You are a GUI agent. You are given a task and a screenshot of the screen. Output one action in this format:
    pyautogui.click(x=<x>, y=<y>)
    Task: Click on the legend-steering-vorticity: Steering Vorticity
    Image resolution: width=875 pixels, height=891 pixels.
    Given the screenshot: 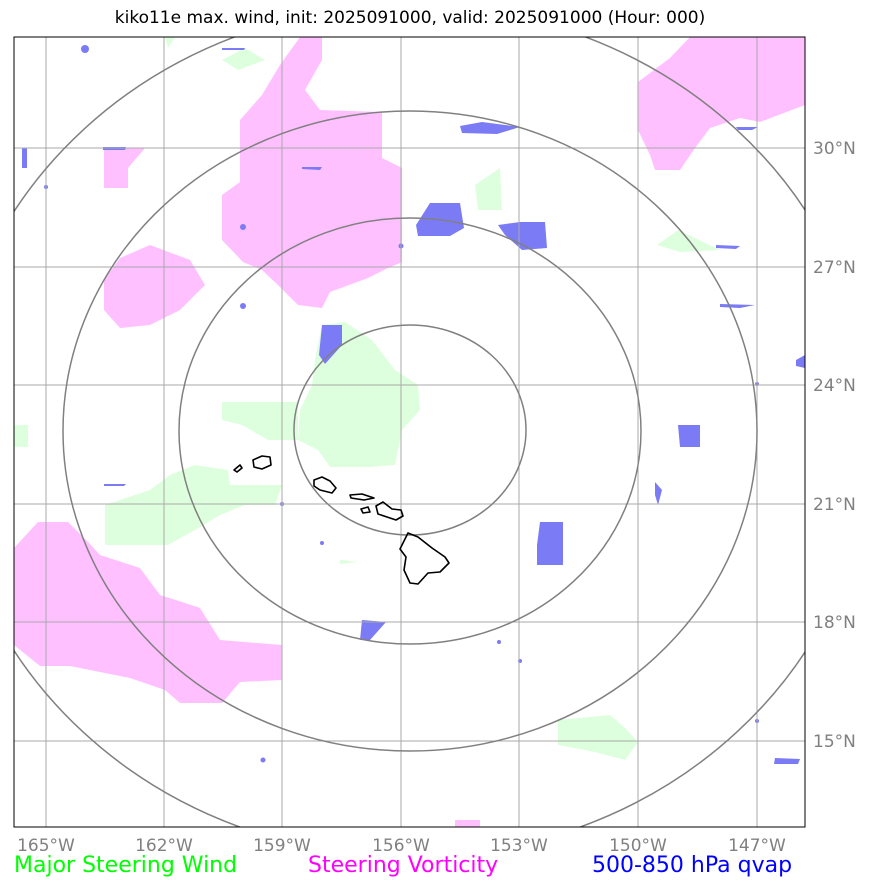 What is the action you would take?
    pyautogui.click(x=403, y=865)
    